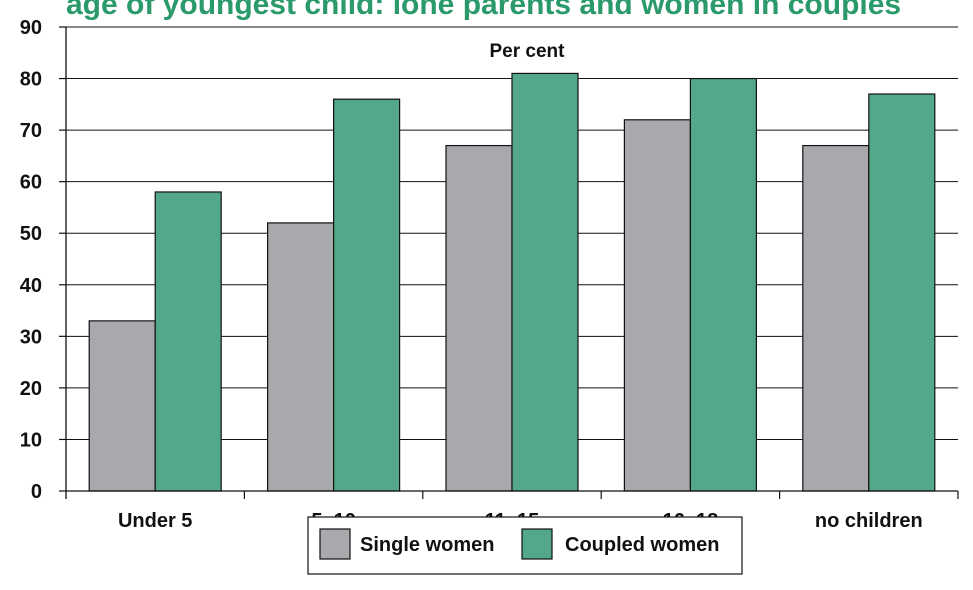 The width and height of the screenshot is (973, 590). What do you see at coordinates (427, 545) in the screenshot?
I see `legend-label-single-women: Single women` at bounding box center [427, 545].